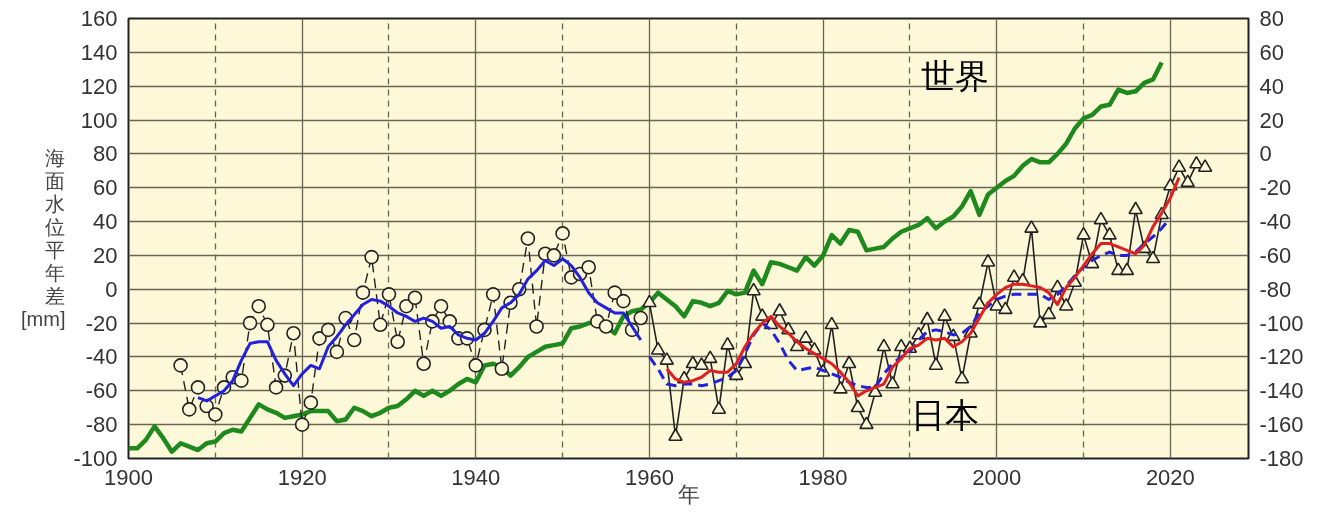  What do you see at coordinates (105, 255) in the screenshot?
I see `y-tick-label: 20` at bounding box center [105, 255].